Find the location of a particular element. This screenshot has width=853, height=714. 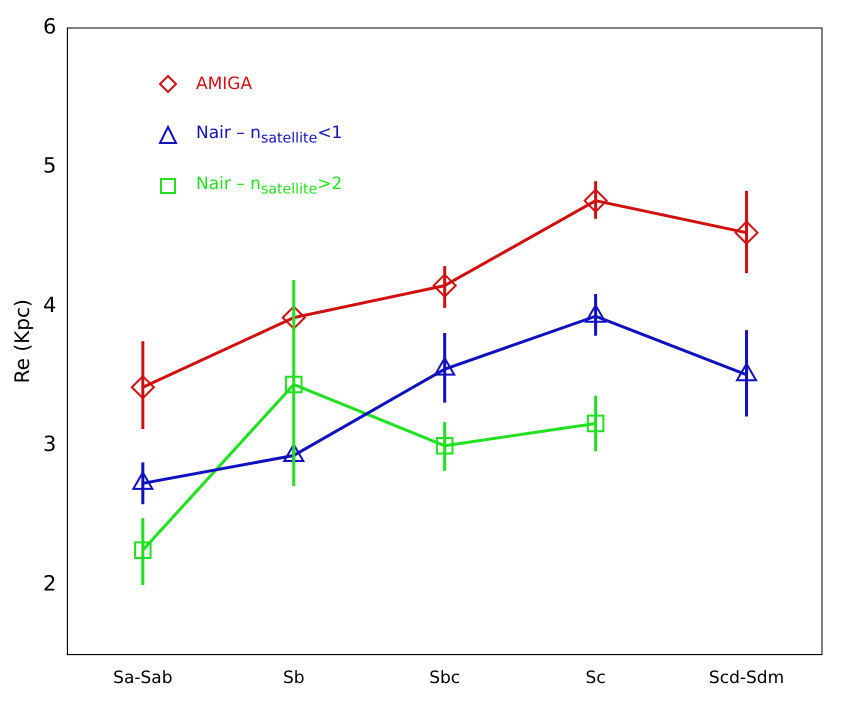

legend-label: Nair – n$_{satellite}$<1 is located at coordinates (269, 134).